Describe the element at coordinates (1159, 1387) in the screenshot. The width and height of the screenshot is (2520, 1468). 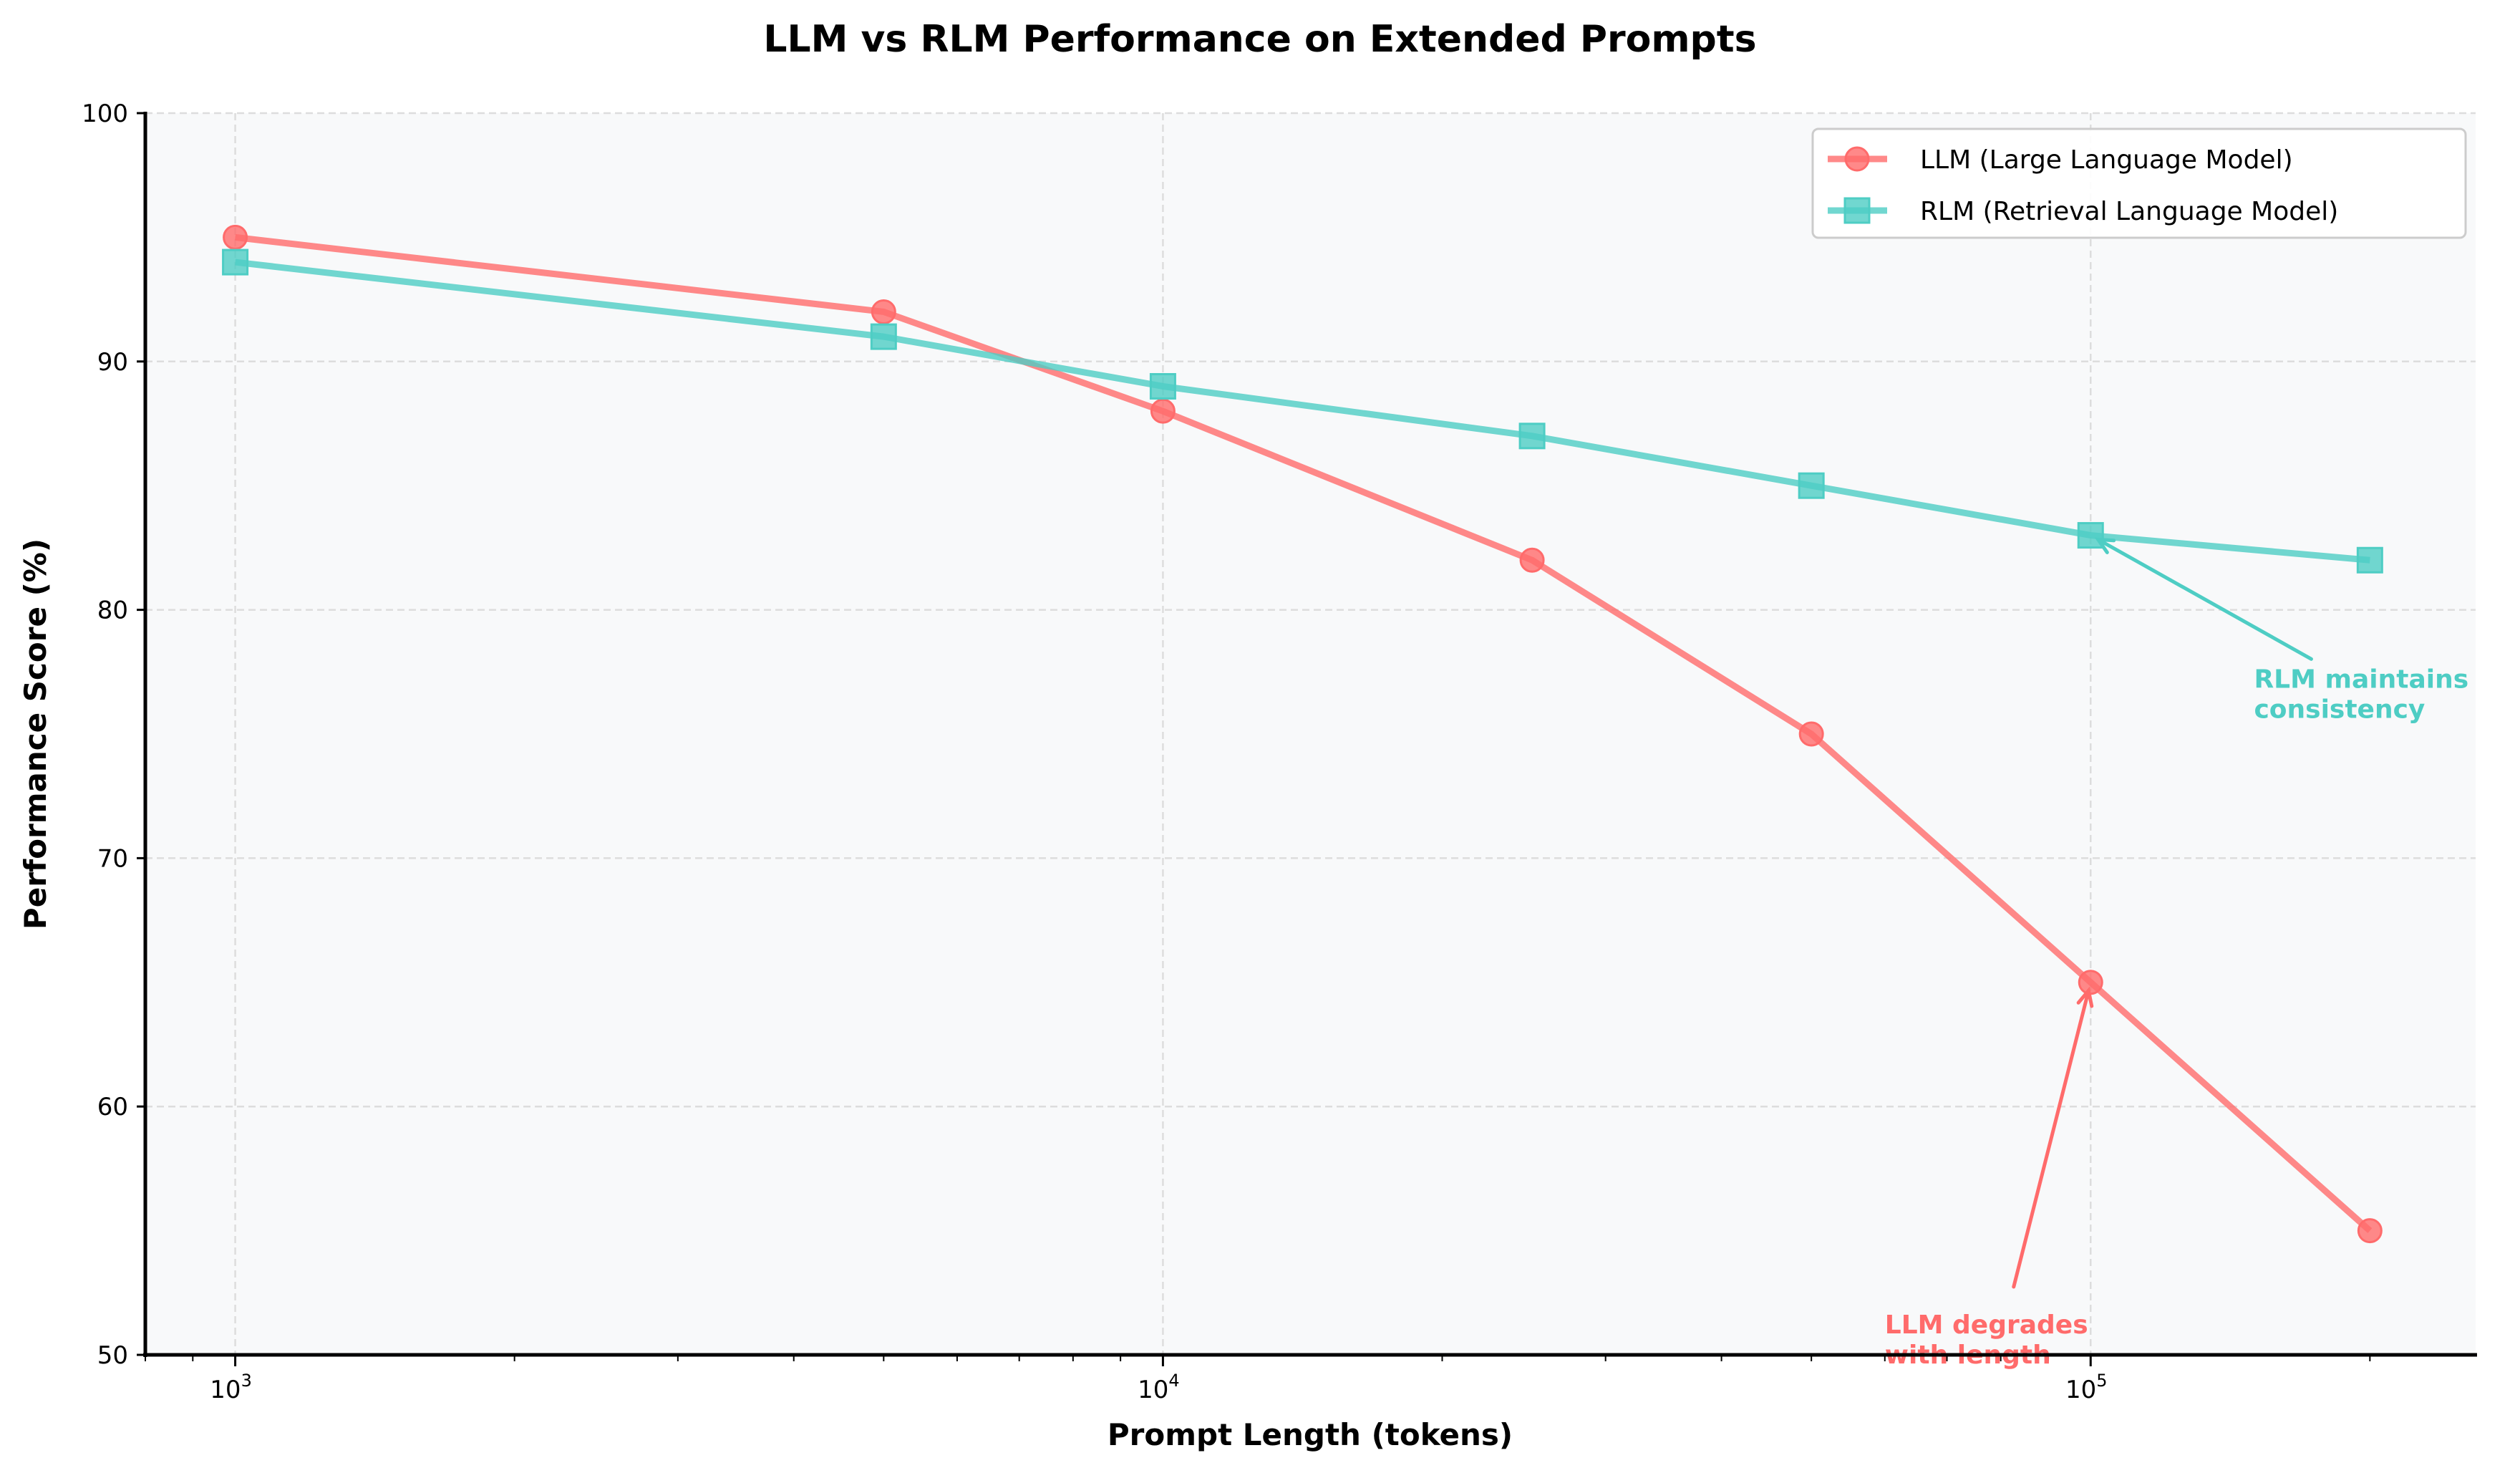
I see `x-tick-label: 10⁴` at that location.